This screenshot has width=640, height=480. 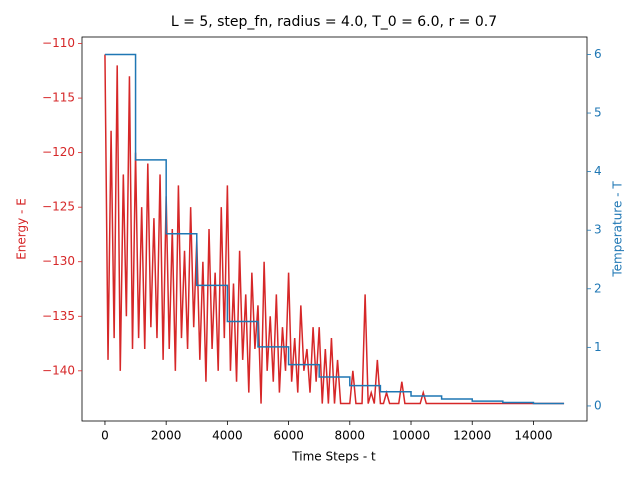 What do you see at coordinates (58, 316) in the screenshot?
I see `y-tick-label: −135` at bounding box center [58, 316].